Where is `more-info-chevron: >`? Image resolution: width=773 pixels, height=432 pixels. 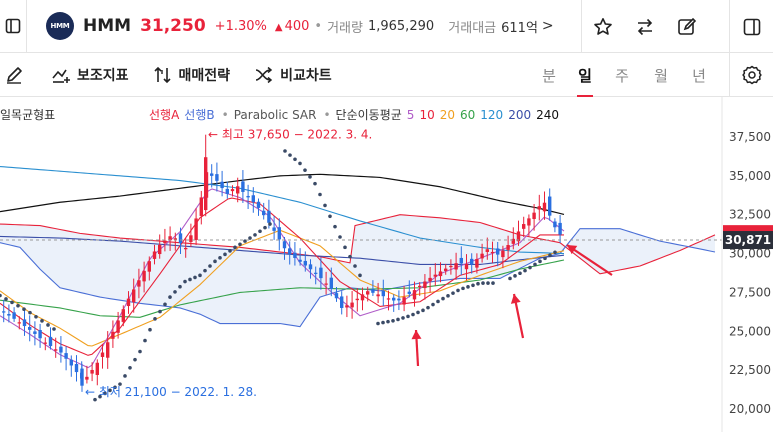 more-info-chevron: > is located at coordinates (547, 26).